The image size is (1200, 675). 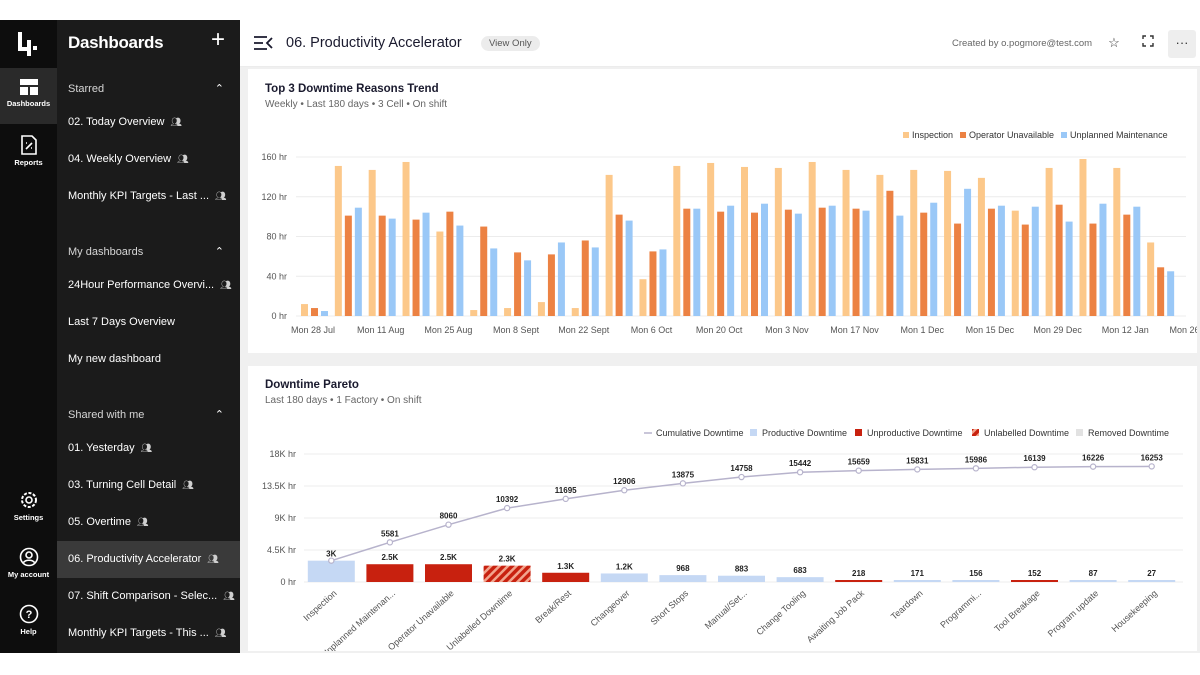 What do you see at coordinates (106, 415) in the screenshot?
I see `section-shared-label: Shared with me` at bounding box center [106, 415].